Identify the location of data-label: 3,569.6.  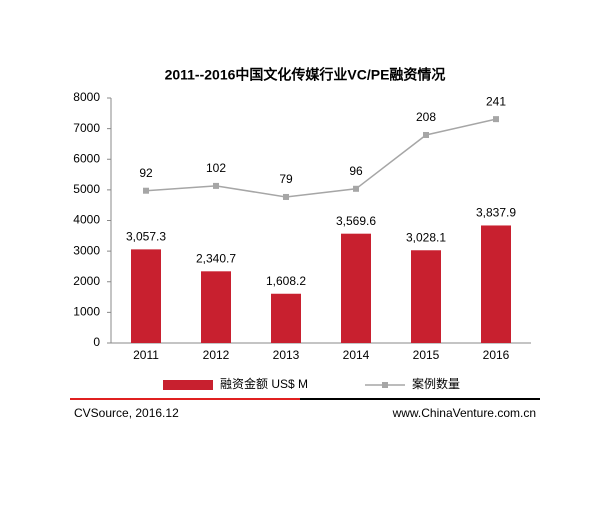
(356, 221).